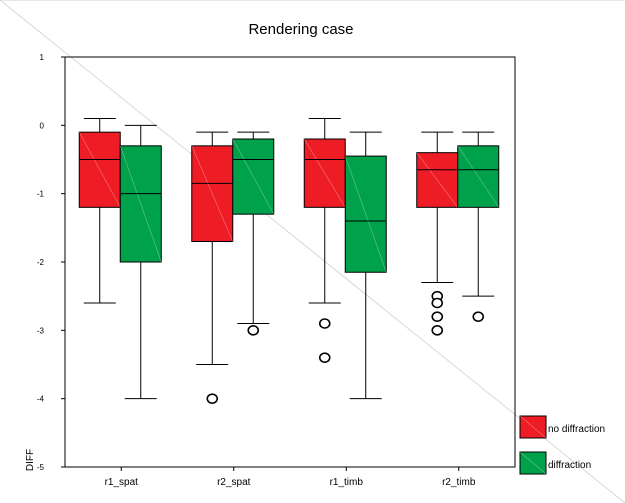 Image resolution: width=625 pixels, height=503 pixels. What do you see at coordinates (290, 477) in the screenshot?
I see `x-axis: r1_spat r2_spat r1_timb r2_timb` at bounding box center [290, 477].